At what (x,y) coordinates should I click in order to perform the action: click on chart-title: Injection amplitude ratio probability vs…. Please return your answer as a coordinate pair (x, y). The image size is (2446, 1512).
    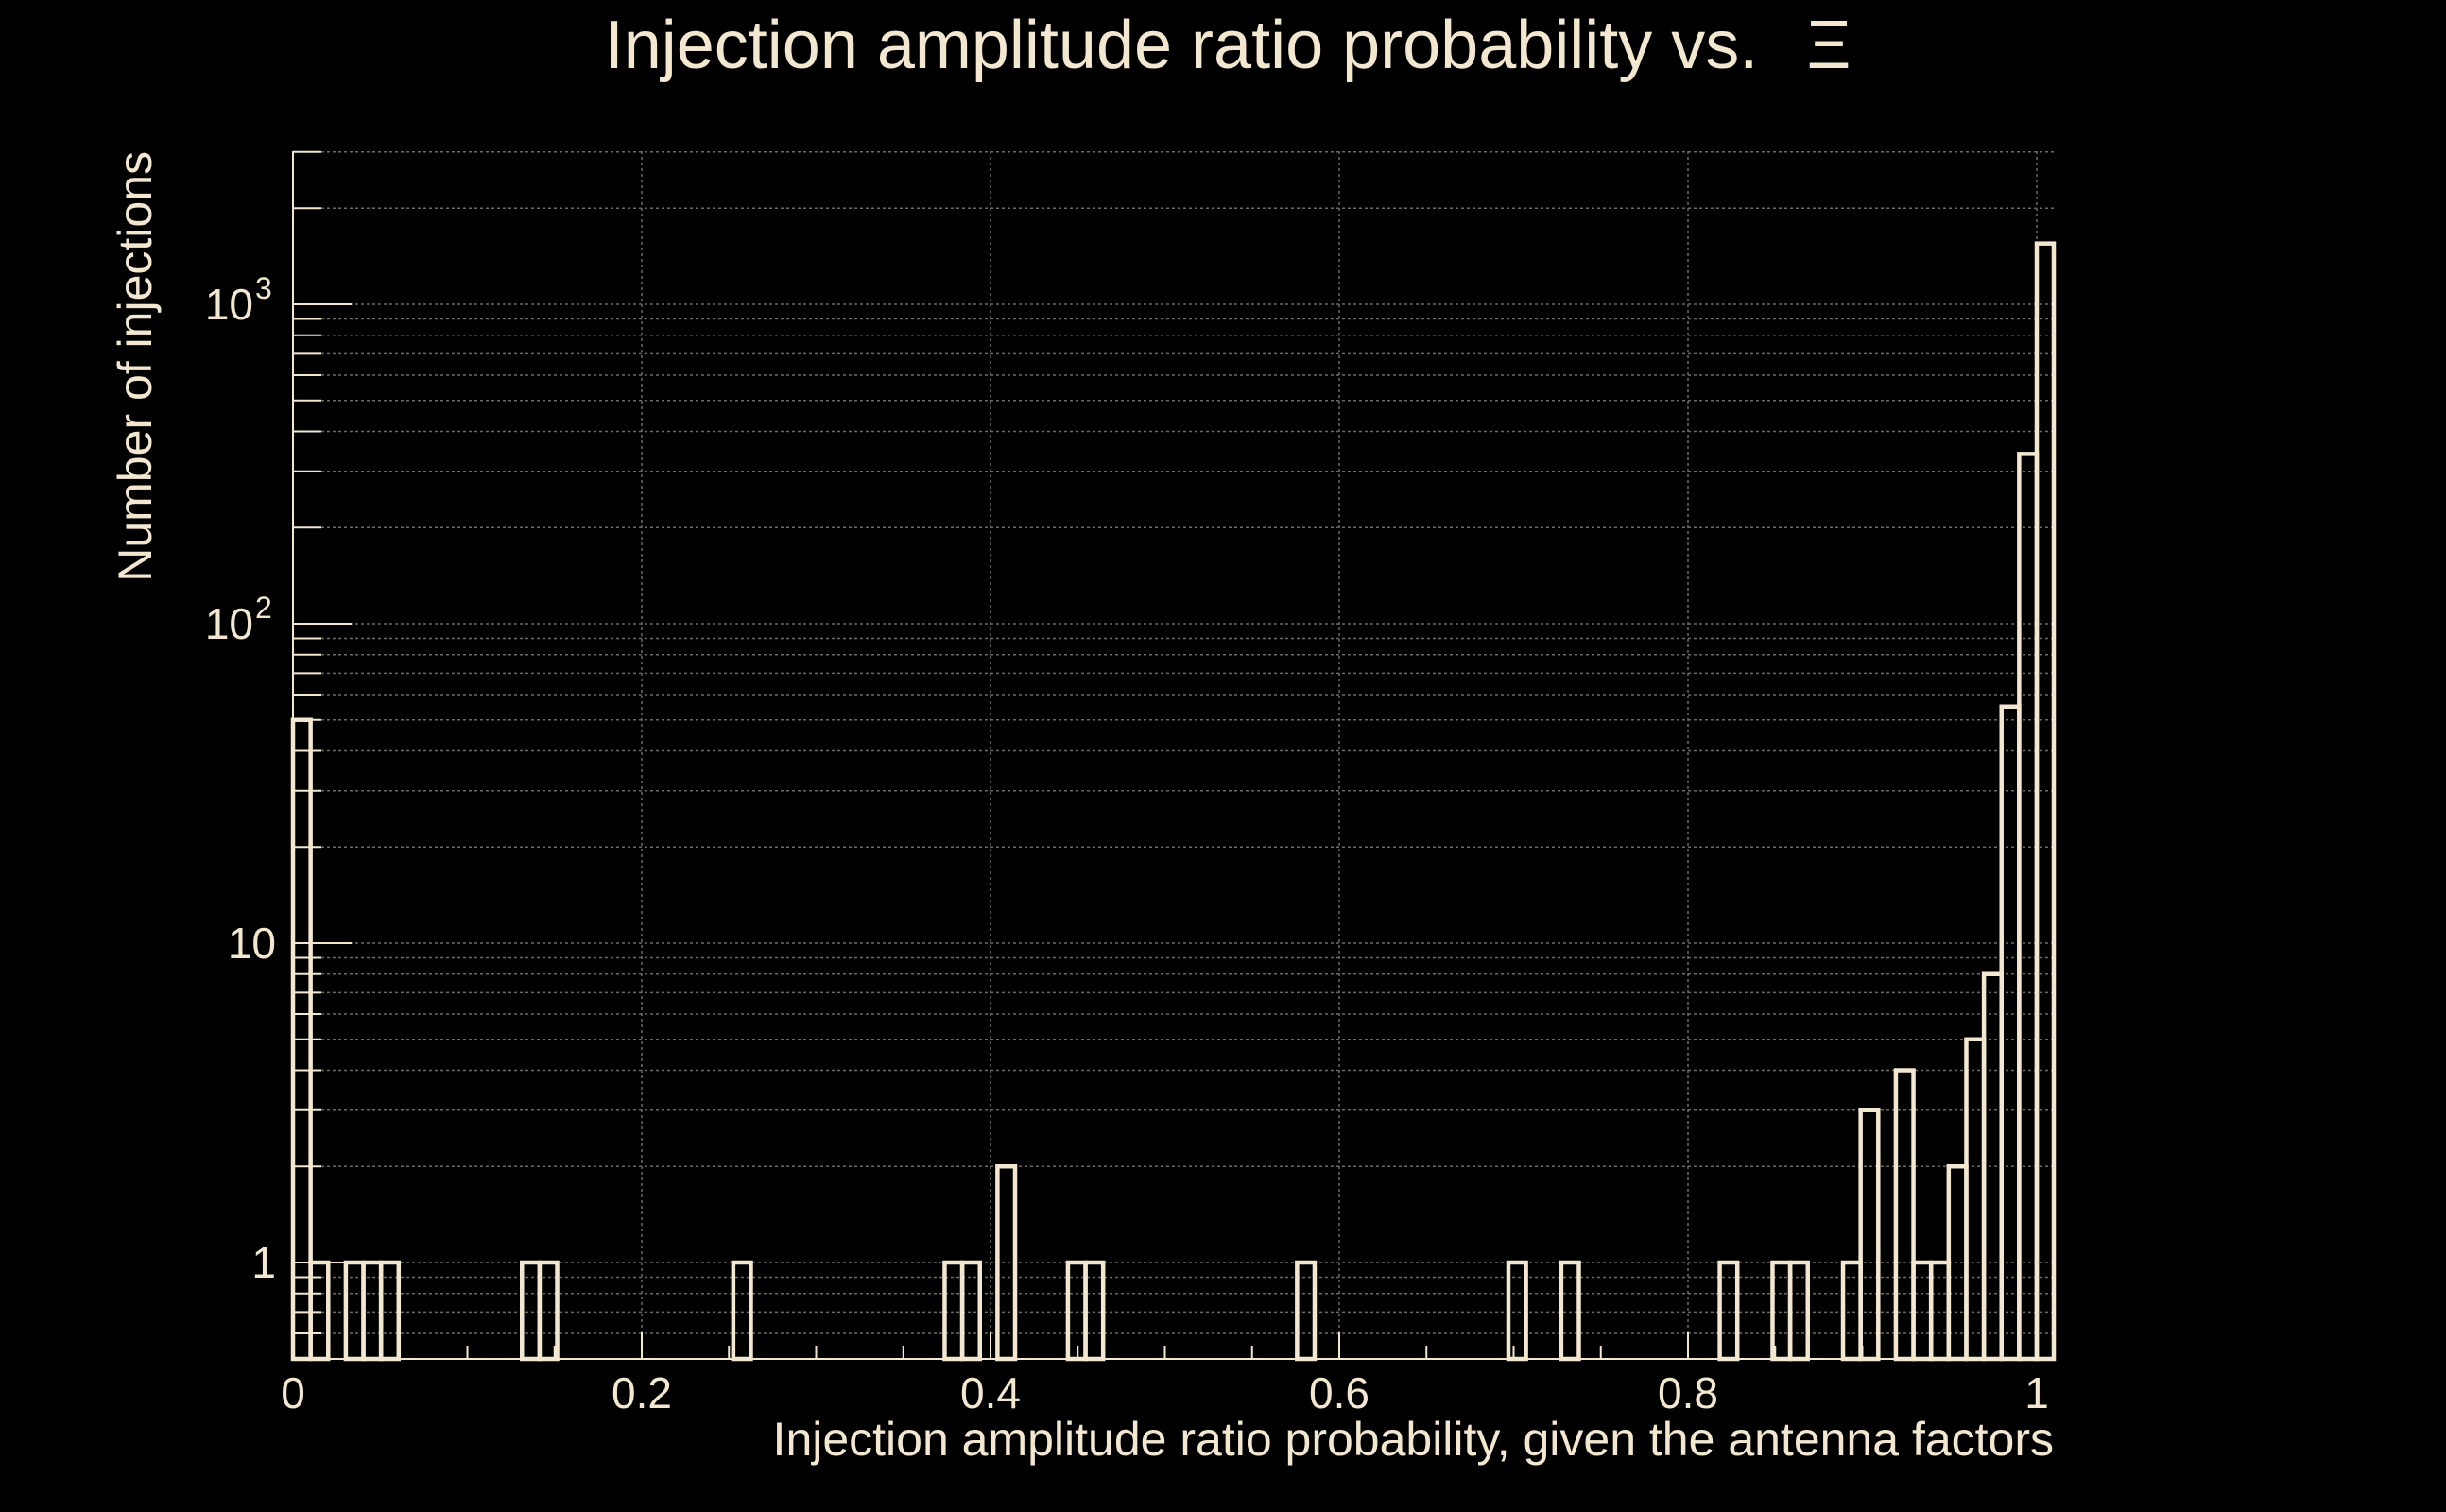
    Looking at the image, I should click on (1182, 45).